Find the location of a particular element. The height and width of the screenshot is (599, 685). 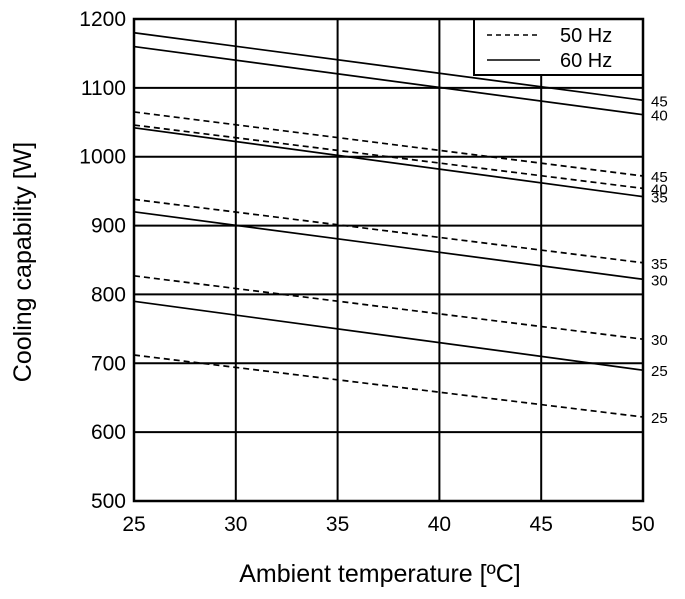

legend-box is located at coordinates (558, 47).